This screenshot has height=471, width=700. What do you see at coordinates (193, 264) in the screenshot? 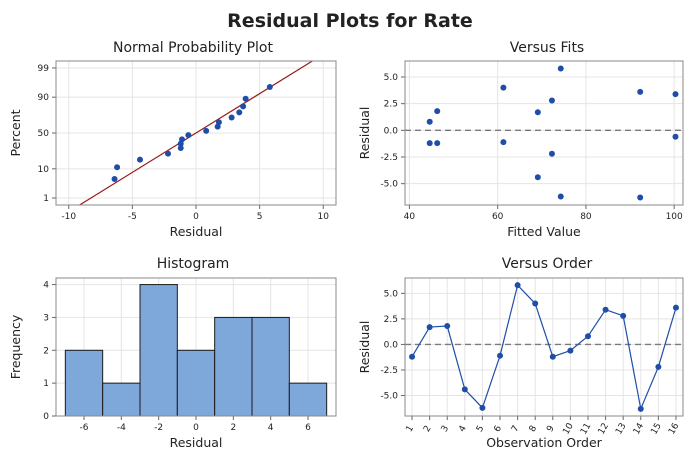
I see `panel-title: Histogram` at bounding box center [193, 264].